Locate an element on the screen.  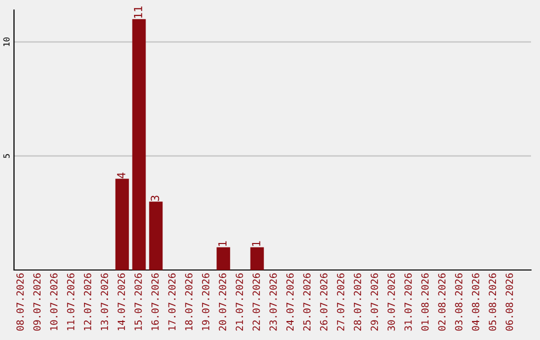
x-tick-label: 12.07.2026 is located at coordinates (88, 301).